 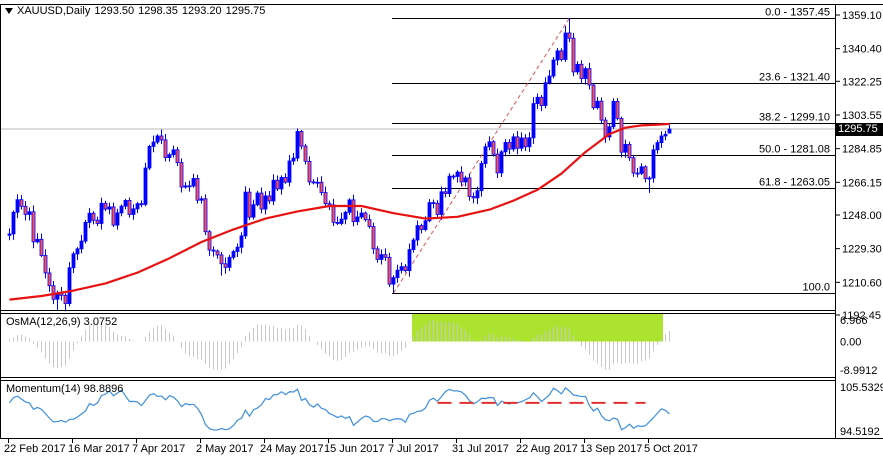 I want to click on osma-pane, so click(x=339, y=342).